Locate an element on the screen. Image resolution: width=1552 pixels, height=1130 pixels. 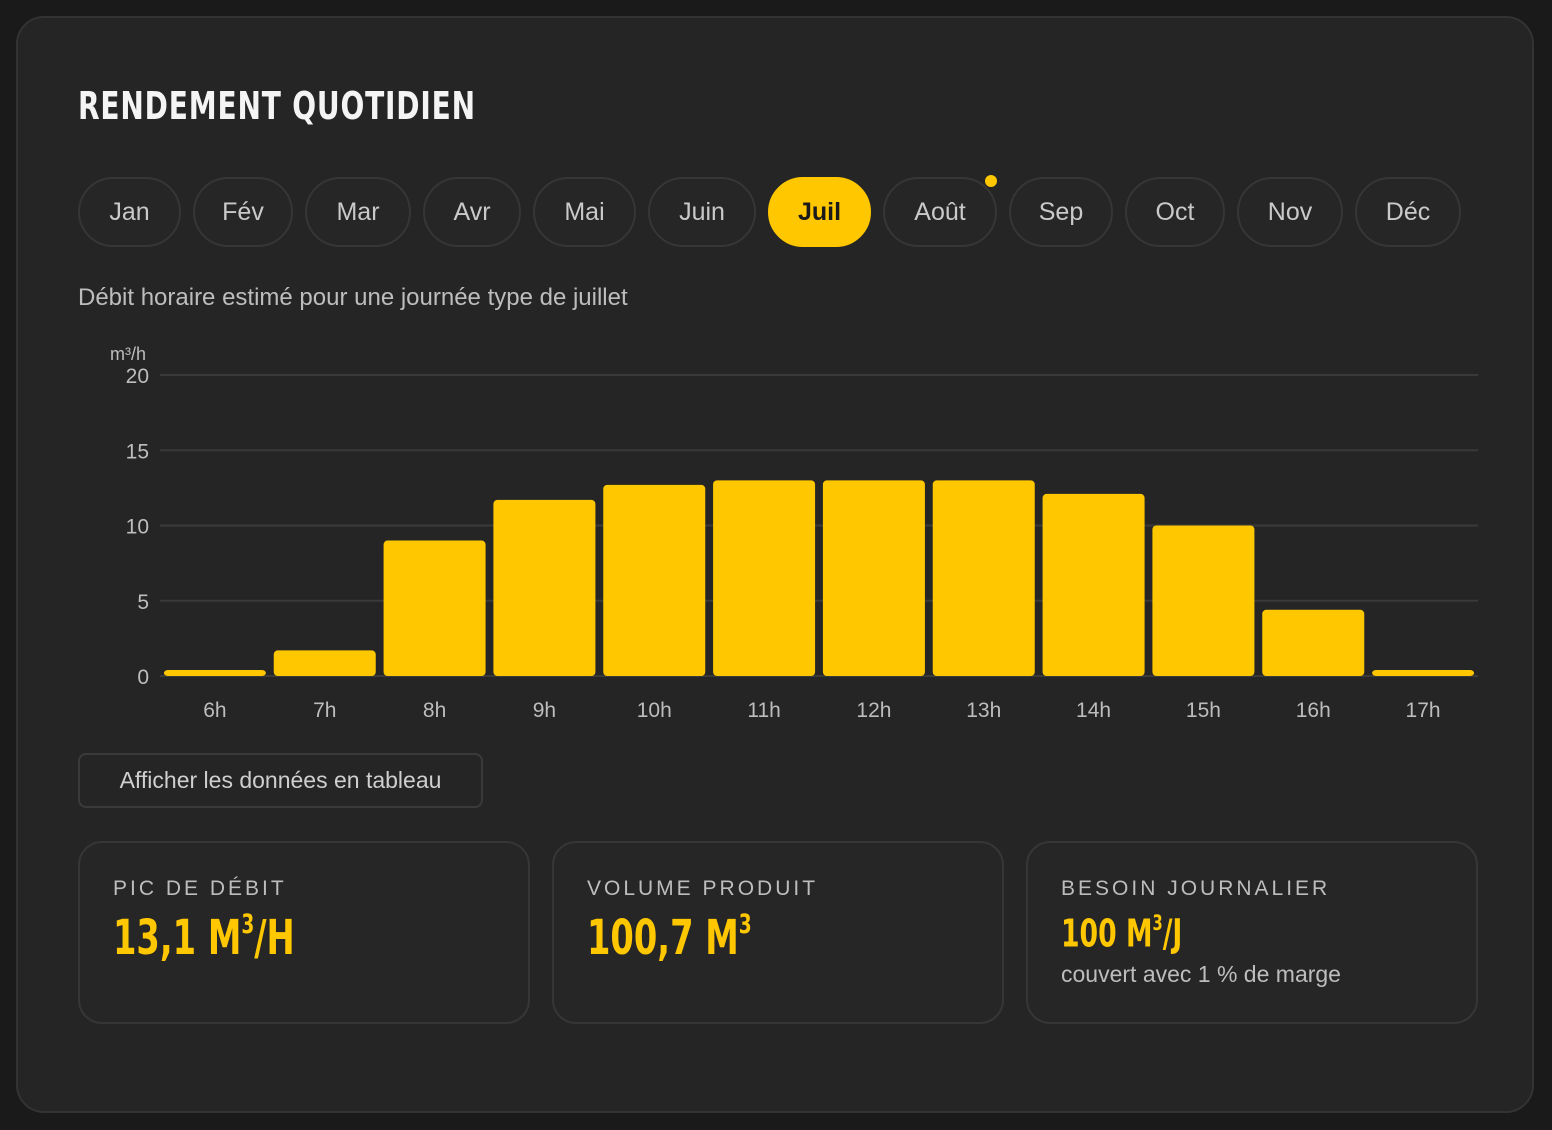
tab-label: Juil is located at coordinates (819, 211).